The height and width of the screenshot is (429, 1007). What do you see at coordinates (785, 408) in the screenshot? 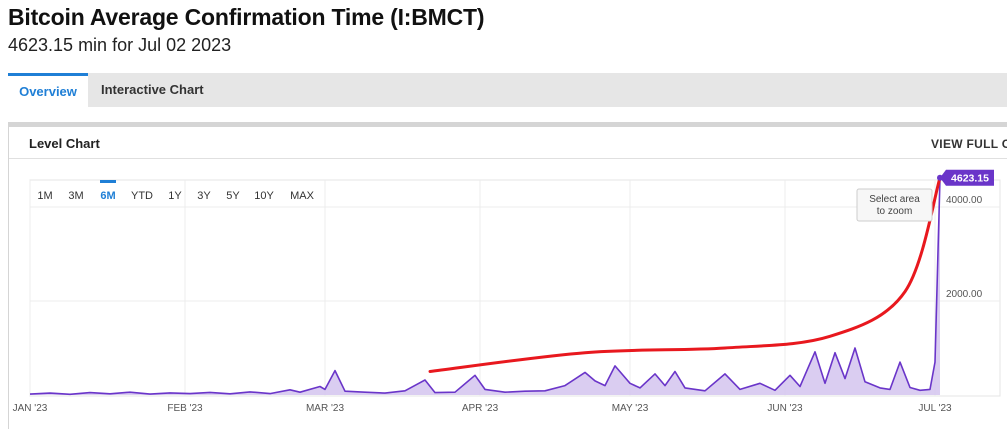
I see `x-tick-label-5: JUN '23` at bounding box center [785, 408].